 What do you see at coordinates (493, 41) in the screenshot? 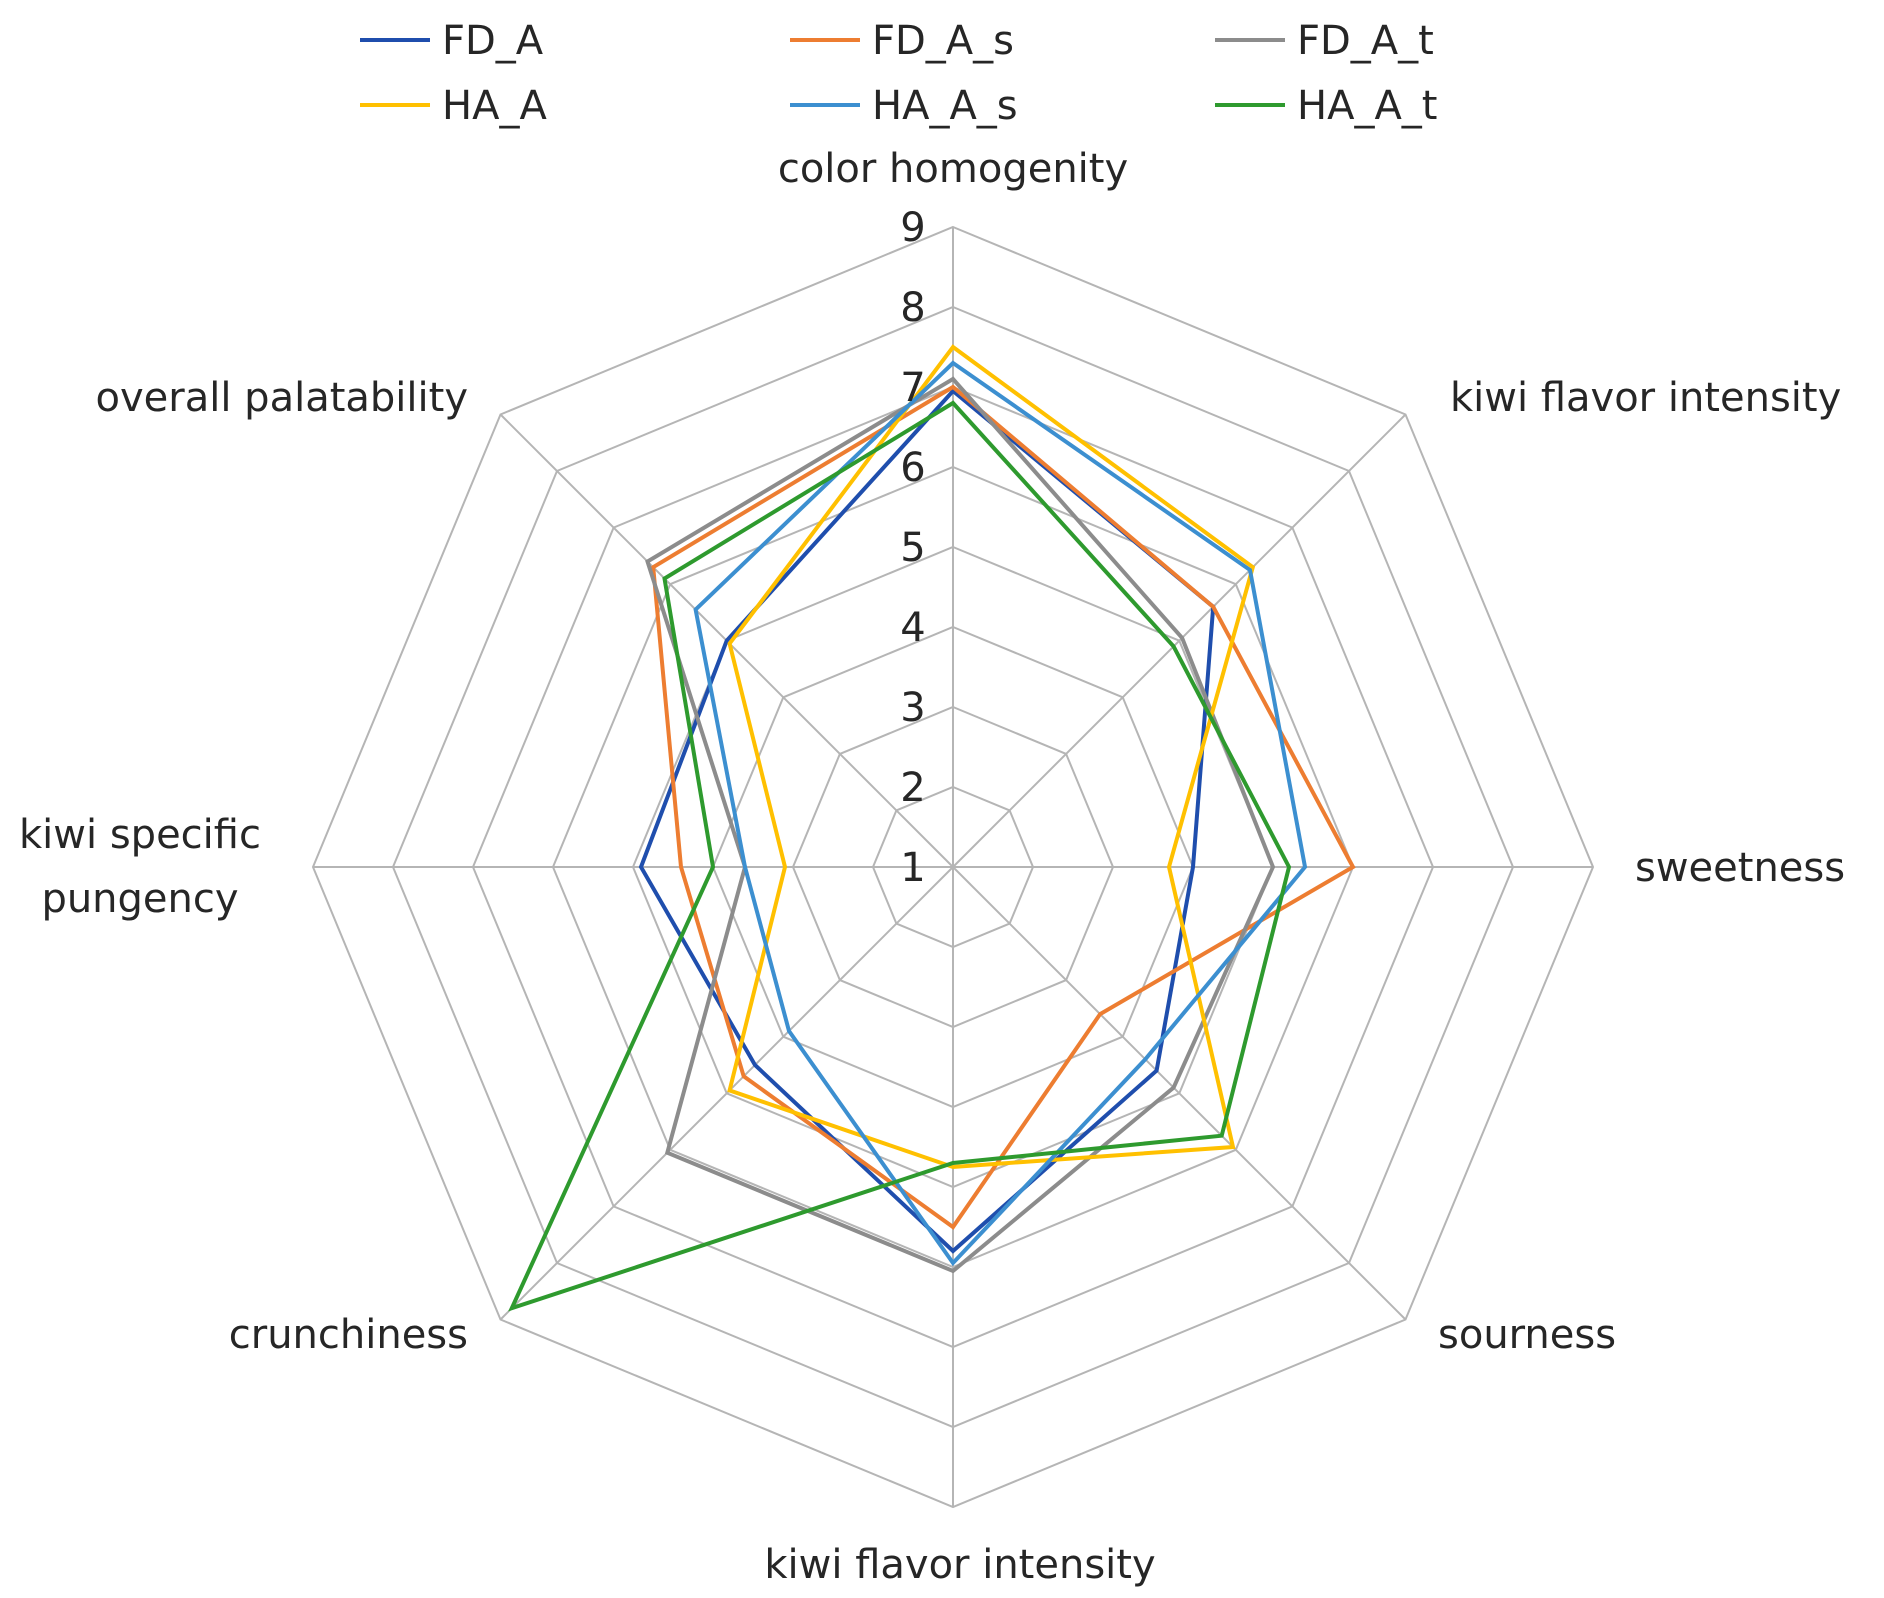
I see `legend-label-FD_A: FD_A` at bounding box center [493, 41].